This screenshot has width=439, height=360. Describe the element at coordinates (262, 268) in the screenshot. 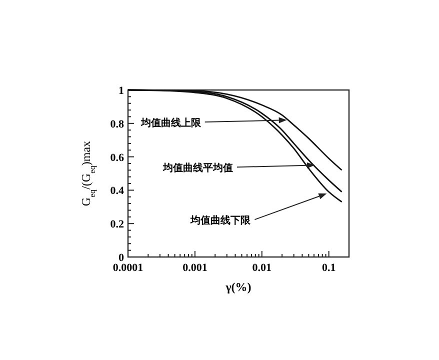

I see `x-tick-label: 0.01` at that location.